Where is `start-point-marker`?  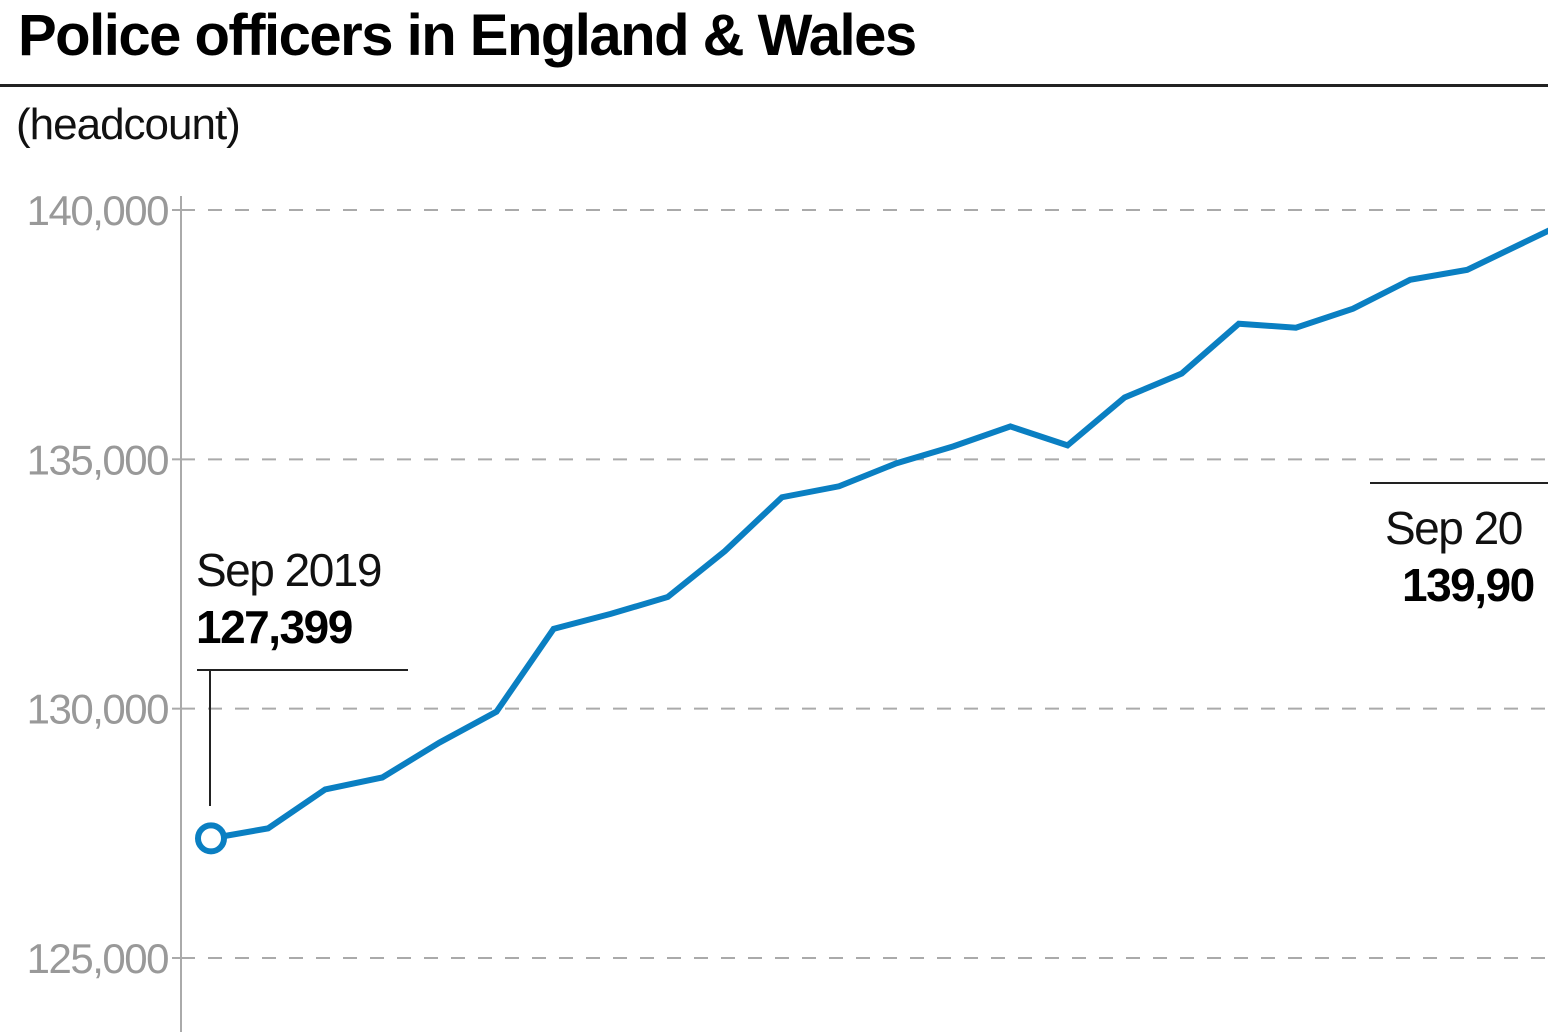
start-point-marker is located at coordinates (211, 838).